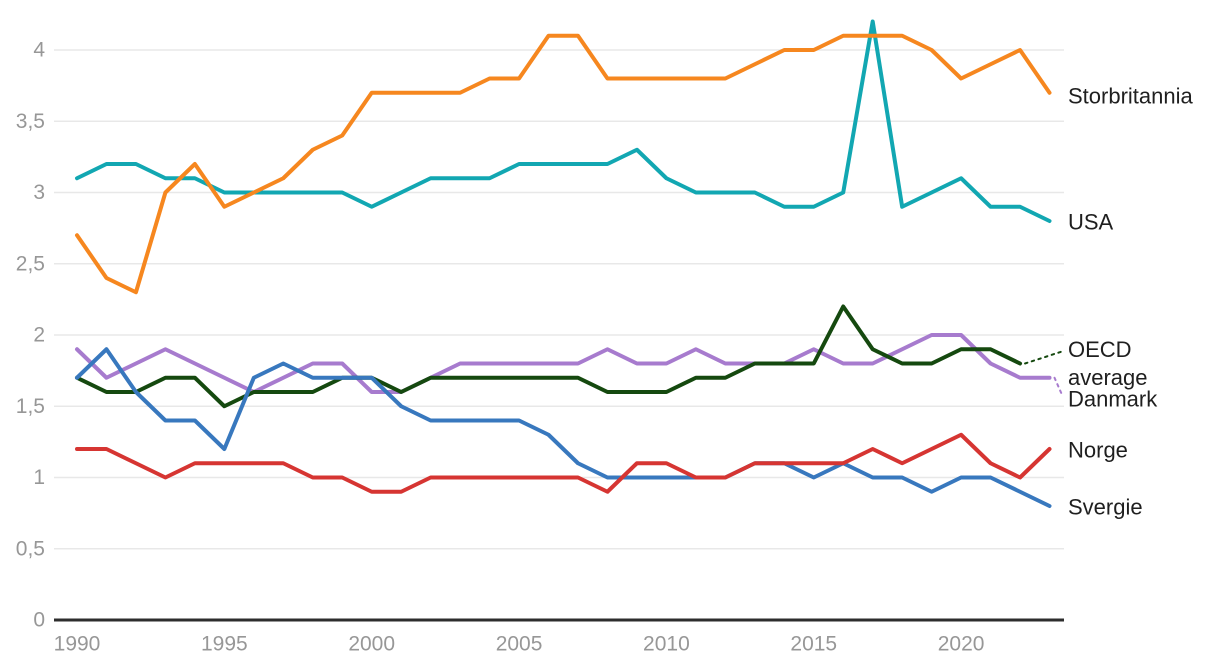 The width and height of the screenshot is (1220, 672). I want to click on series-label-svergie: Svergie, so click(1105, 507).